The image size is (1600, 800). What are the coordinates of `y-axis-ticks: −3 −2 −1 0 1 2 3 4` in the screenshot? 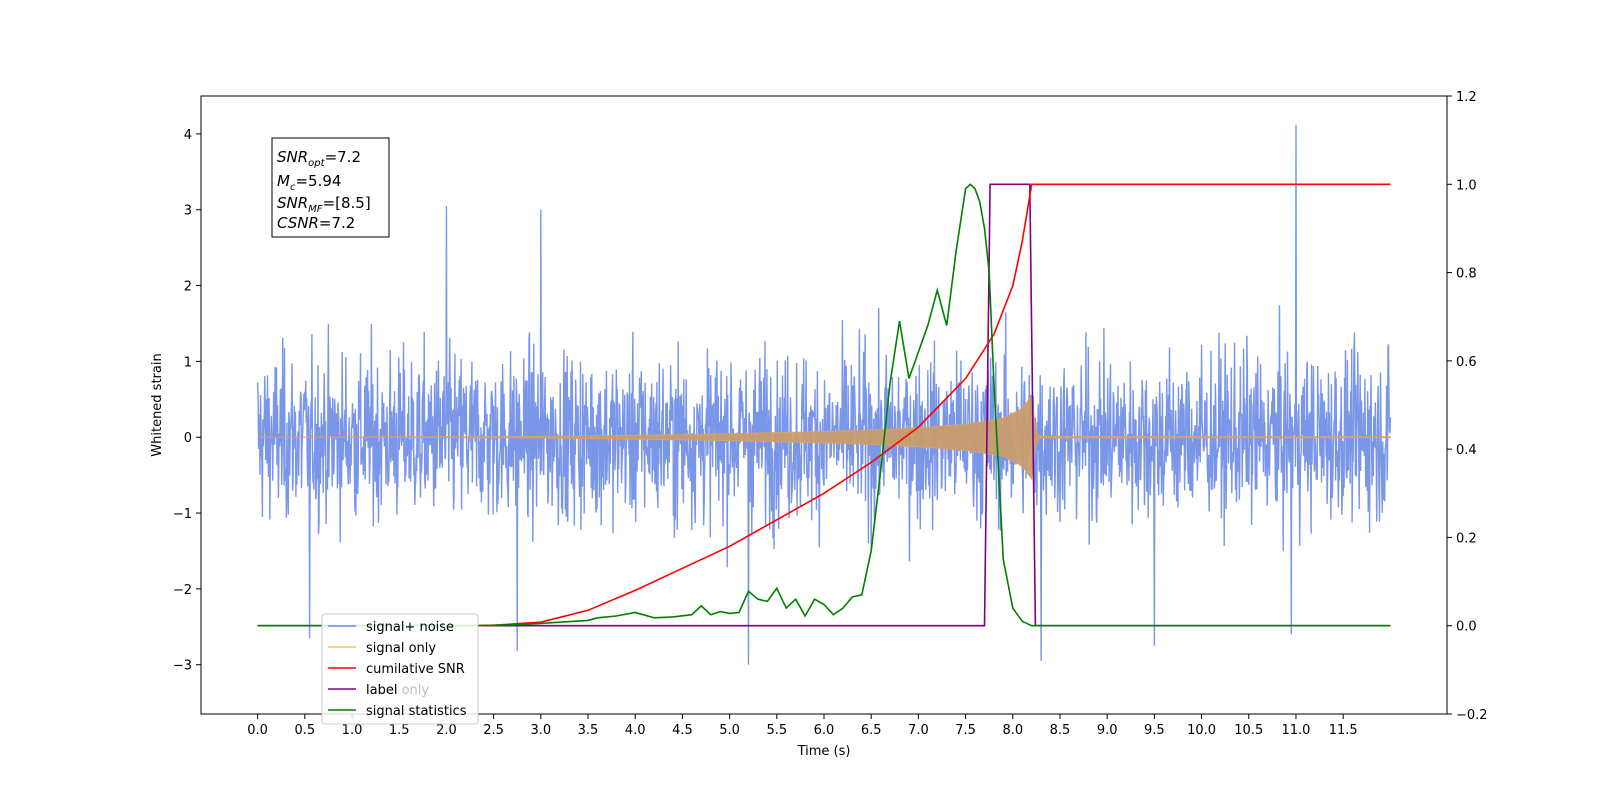 It's located at (187, 401).